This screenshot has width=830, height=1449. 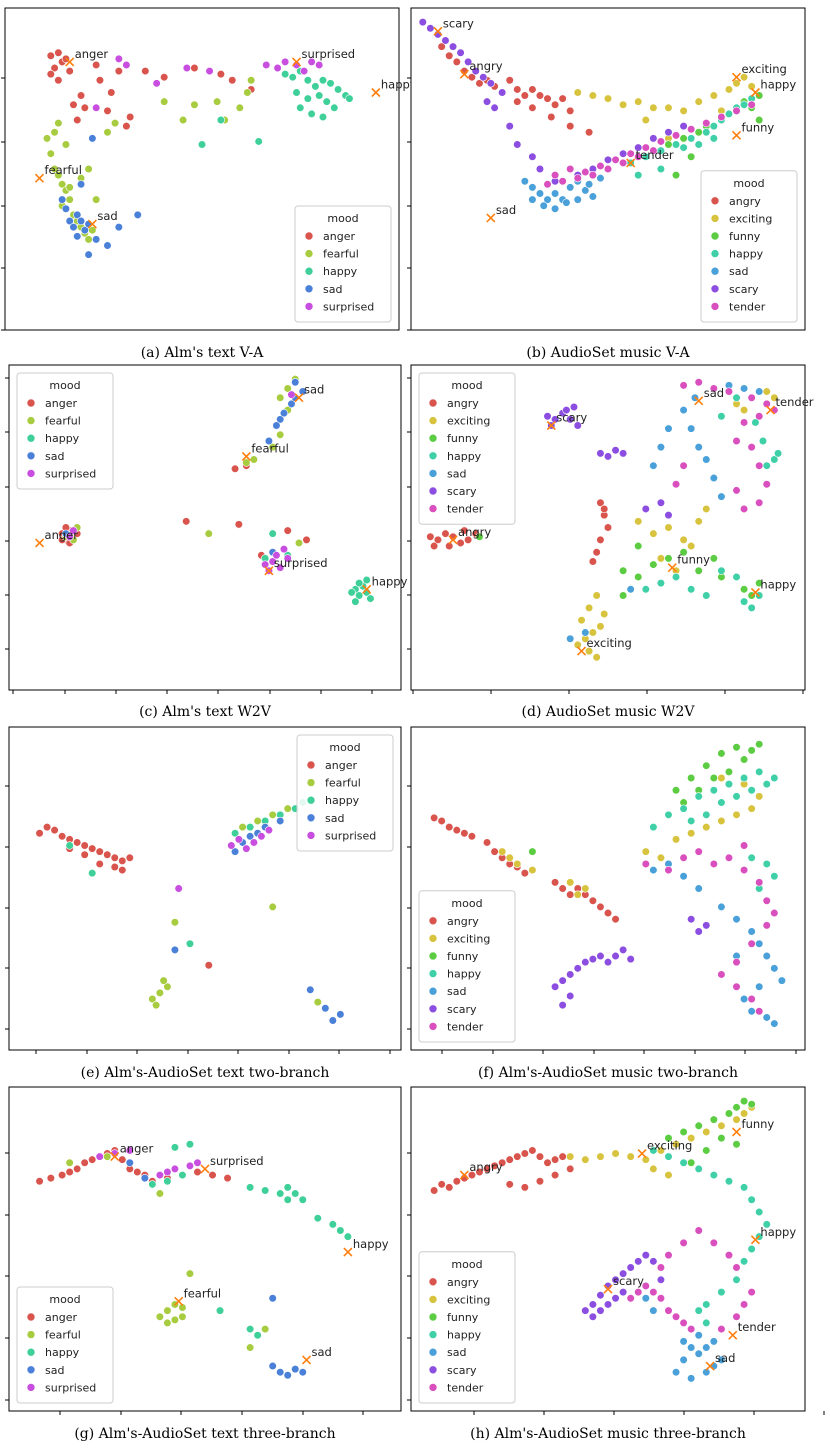 What do you see at coordinates (350, 835) in the screenshot?
I see `legend-label-surprised: surprised` at bounding box center [350, 835].